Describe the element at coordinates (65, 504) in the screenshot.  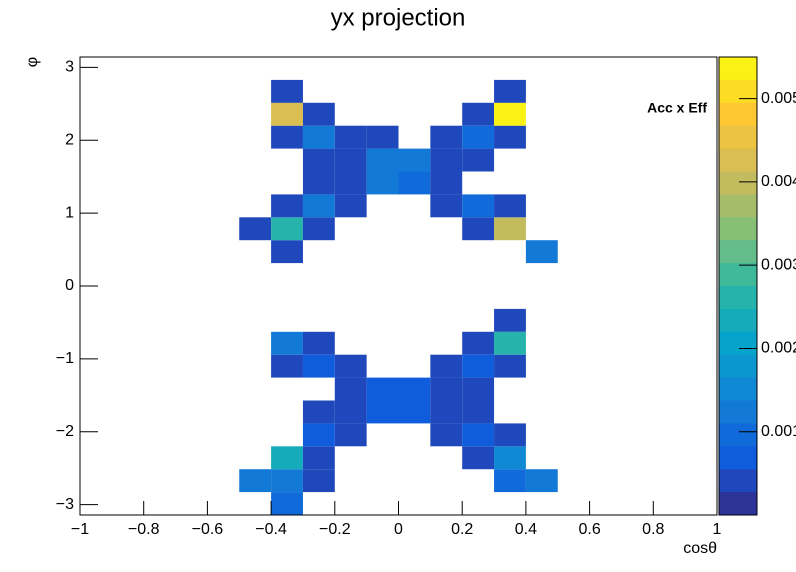
I see `y-tick-label: −3` at that location.